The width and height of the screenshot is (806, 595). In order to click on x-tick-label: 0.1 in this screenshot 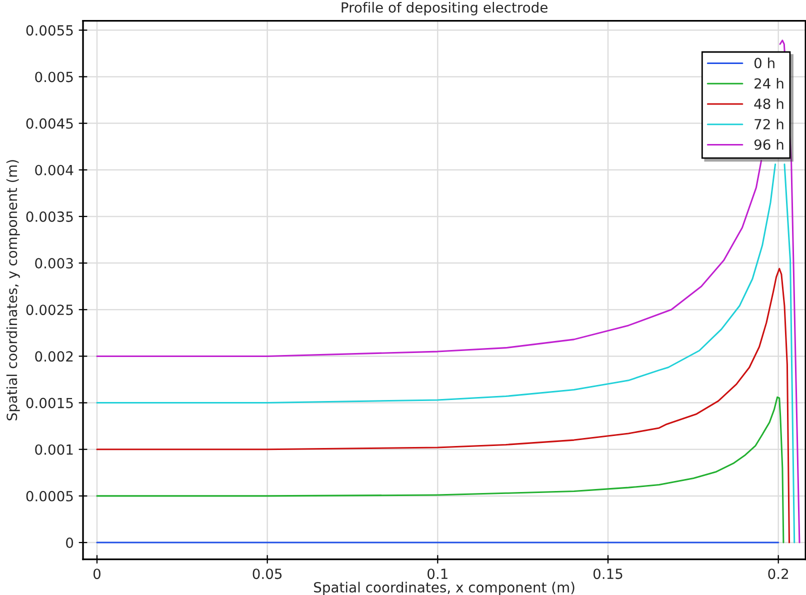, I will do `click(438, 574)`.